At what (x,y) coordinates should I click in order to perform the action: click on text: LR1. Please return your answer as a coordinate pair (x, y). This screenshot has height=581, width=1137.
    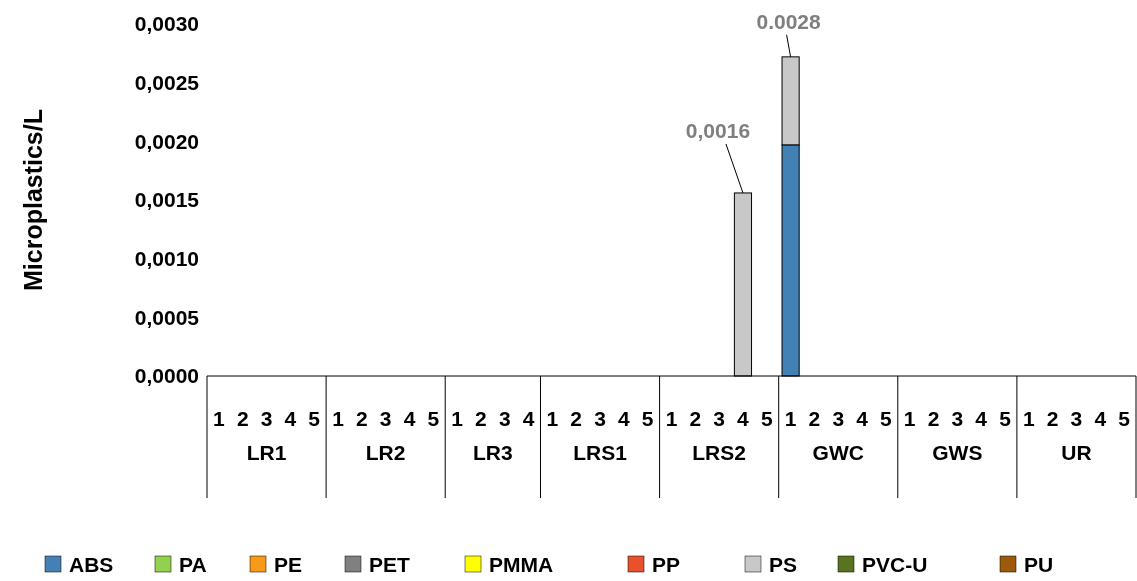
    Looking at the image, I should click on (266, 452).